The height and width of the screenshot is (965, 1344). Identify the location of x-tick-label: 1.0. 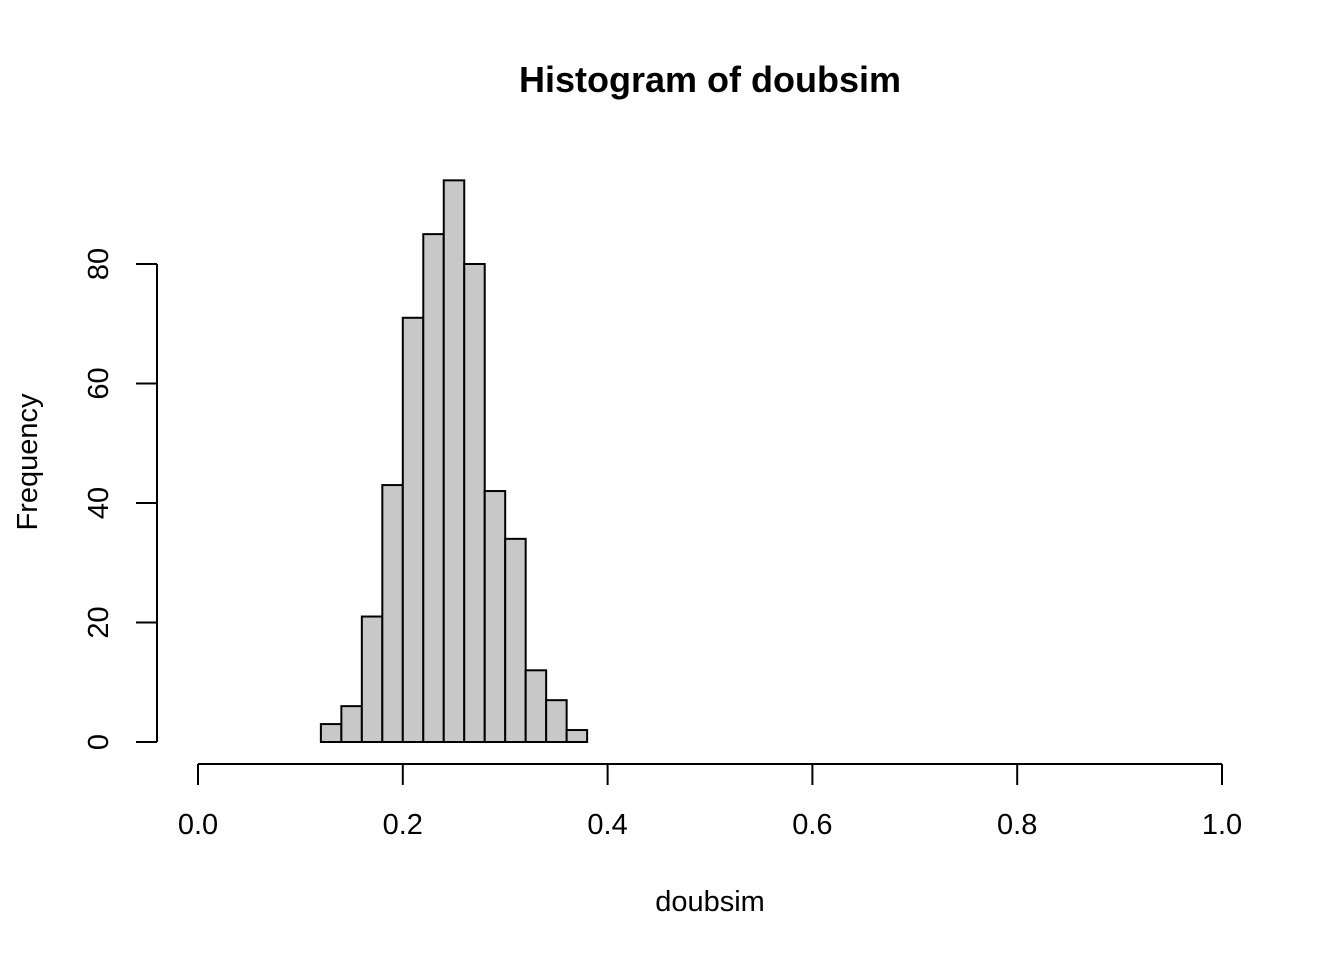
(1222, 825).